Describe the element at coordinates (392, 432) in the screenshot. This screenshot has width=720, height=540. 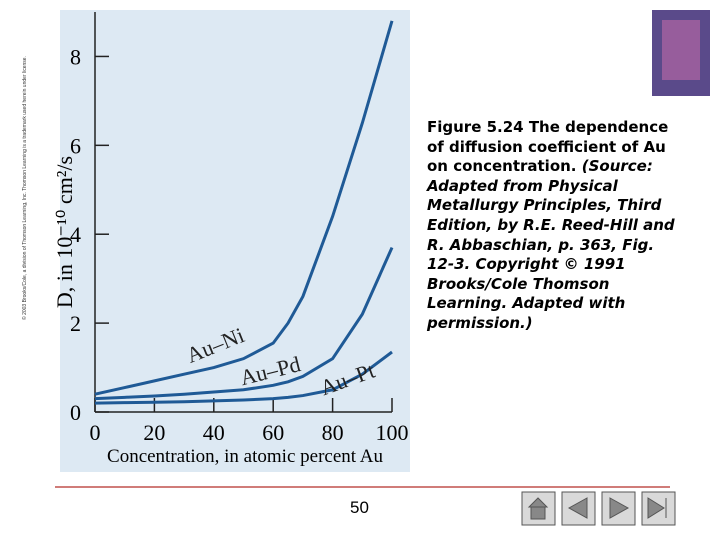
I see `x-tick-label: 100` at that location.